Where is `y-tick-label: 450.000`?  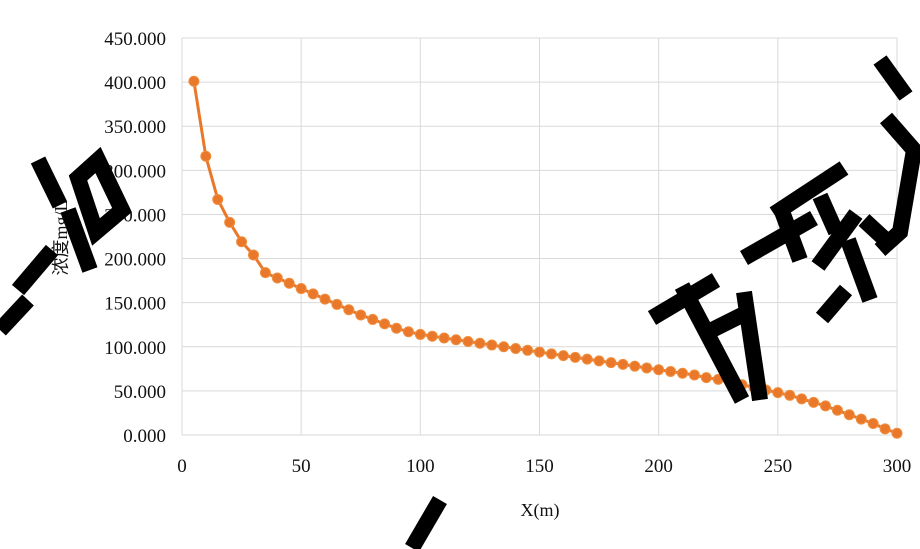
y-tick-label: 450.000 is located at coordinates (135, 39).